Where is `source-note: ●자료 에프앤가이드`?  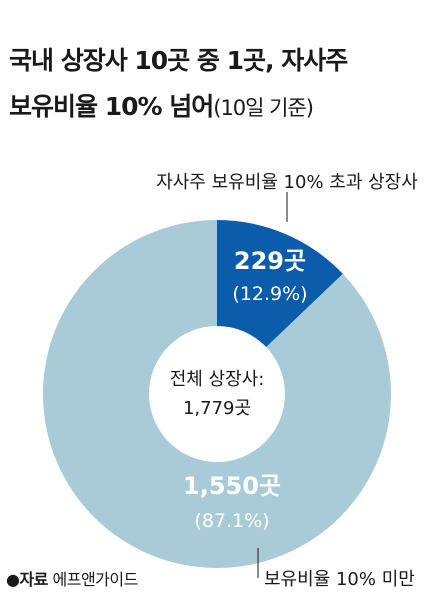 source-note: ●자료 에프앤가이드 is located at coordinates (72, 578).